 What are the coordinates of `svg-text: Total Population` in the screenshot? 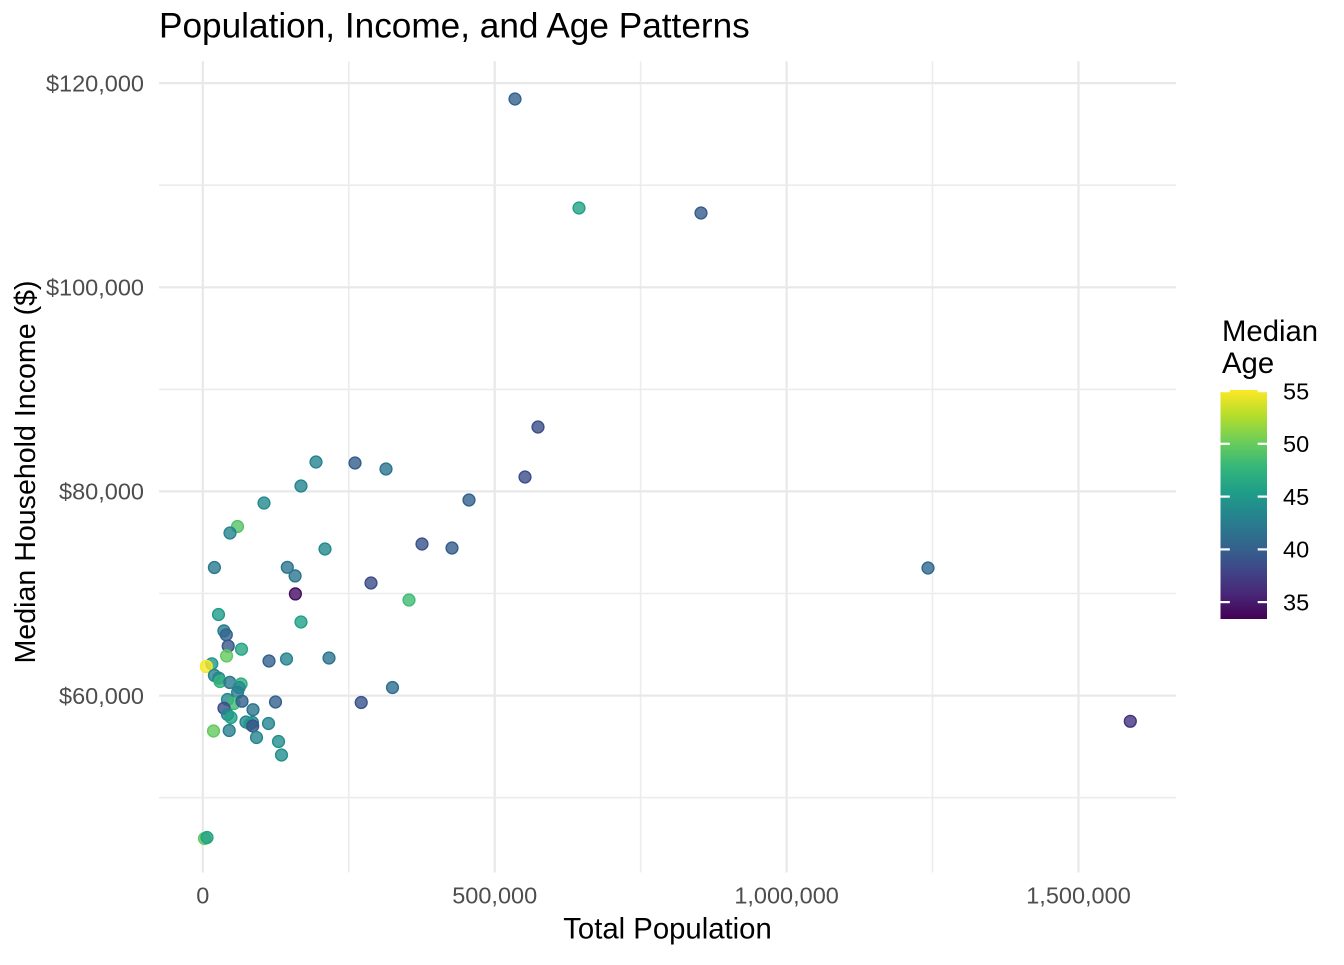 It's located at (667, 929).